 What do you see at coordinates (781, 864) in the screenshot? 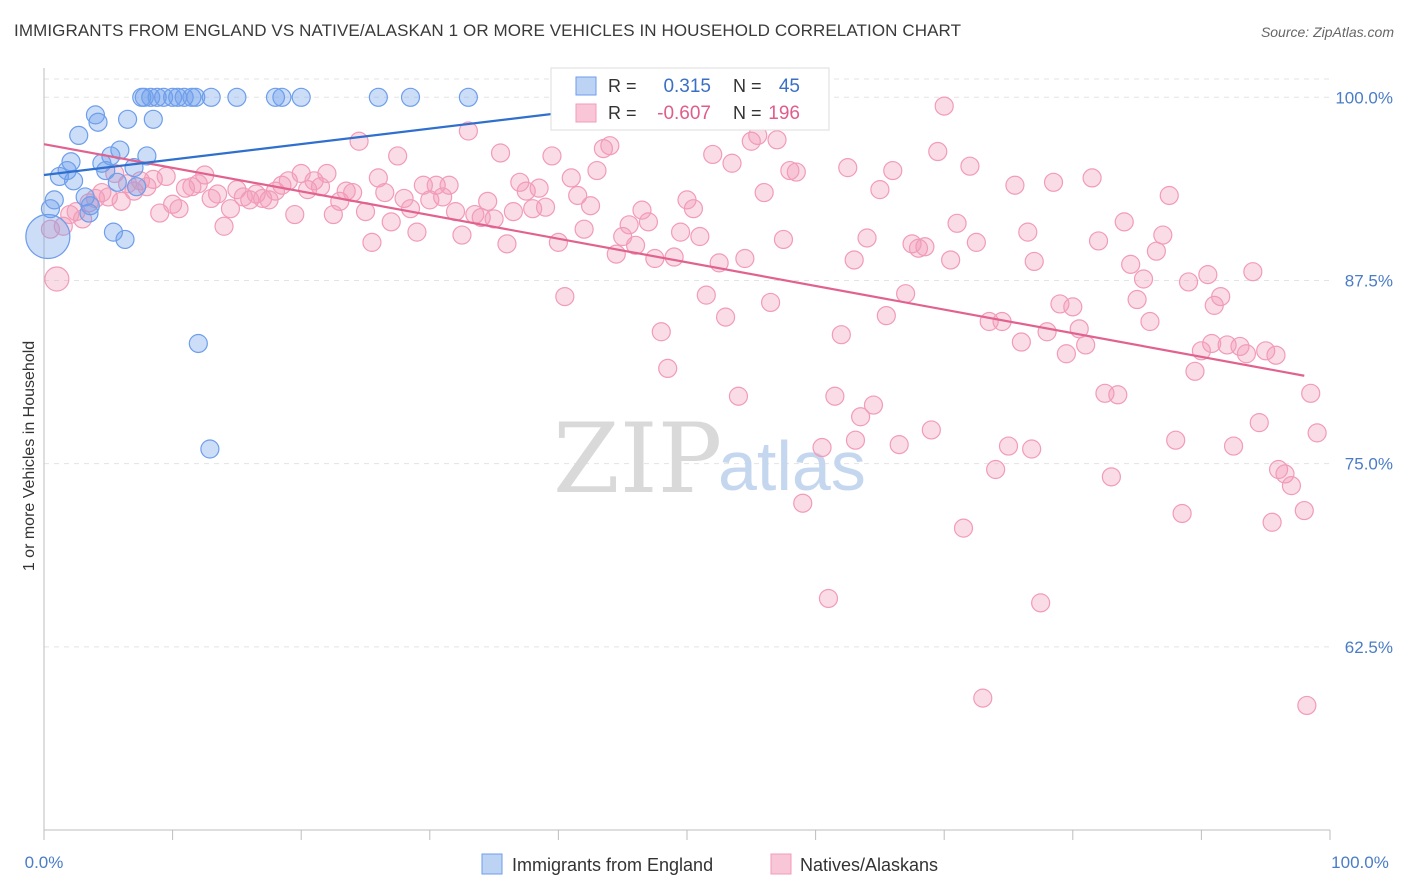
I see `legend-swatch-natives-alaskans` at bounding box center [781, 864].